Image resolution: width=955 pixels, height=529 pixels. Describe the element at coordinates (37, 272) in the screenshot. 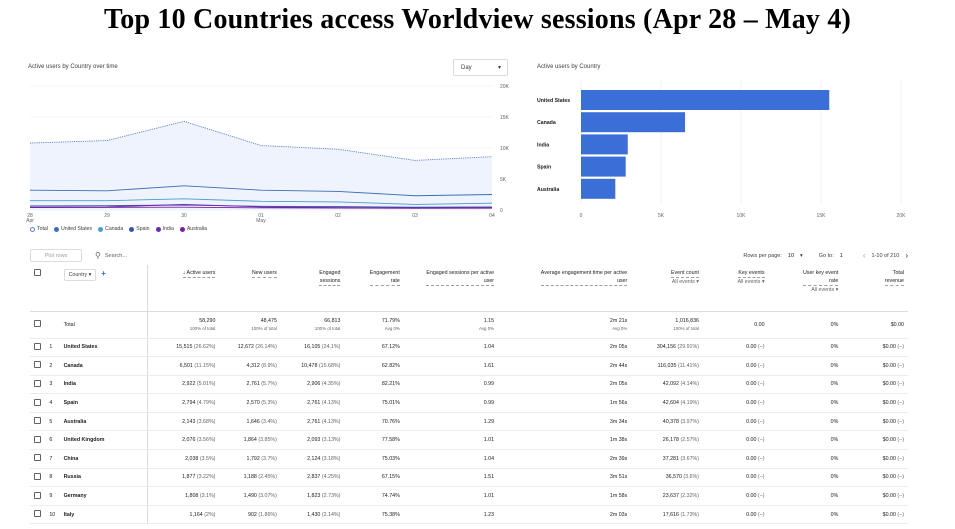

I see `select-all-checkbox` at that location.